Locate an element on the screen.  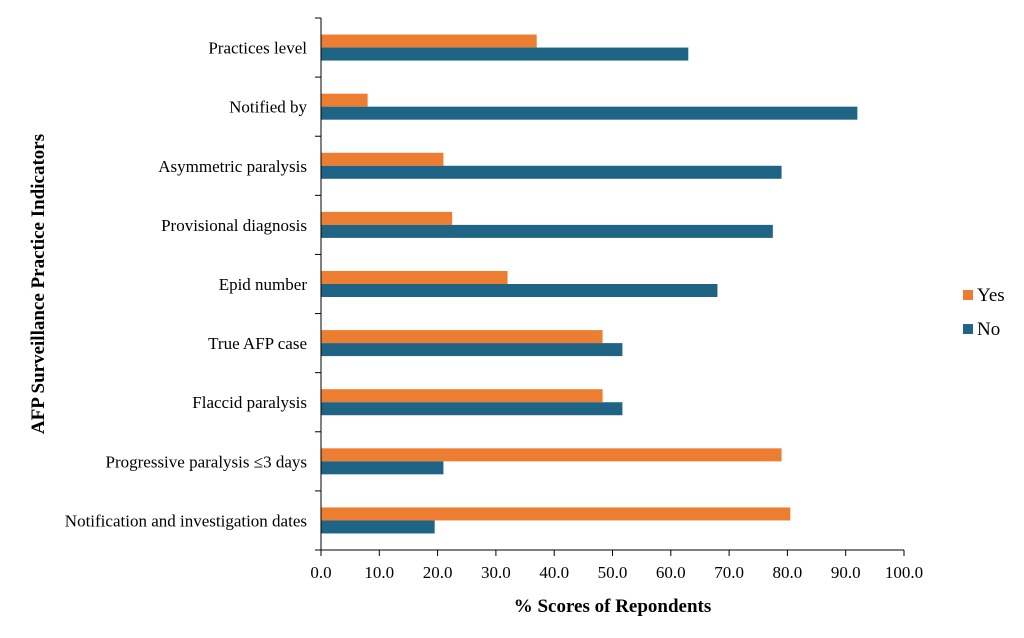
x-tick-label: 90.0 is located at coordinates (846, 572).